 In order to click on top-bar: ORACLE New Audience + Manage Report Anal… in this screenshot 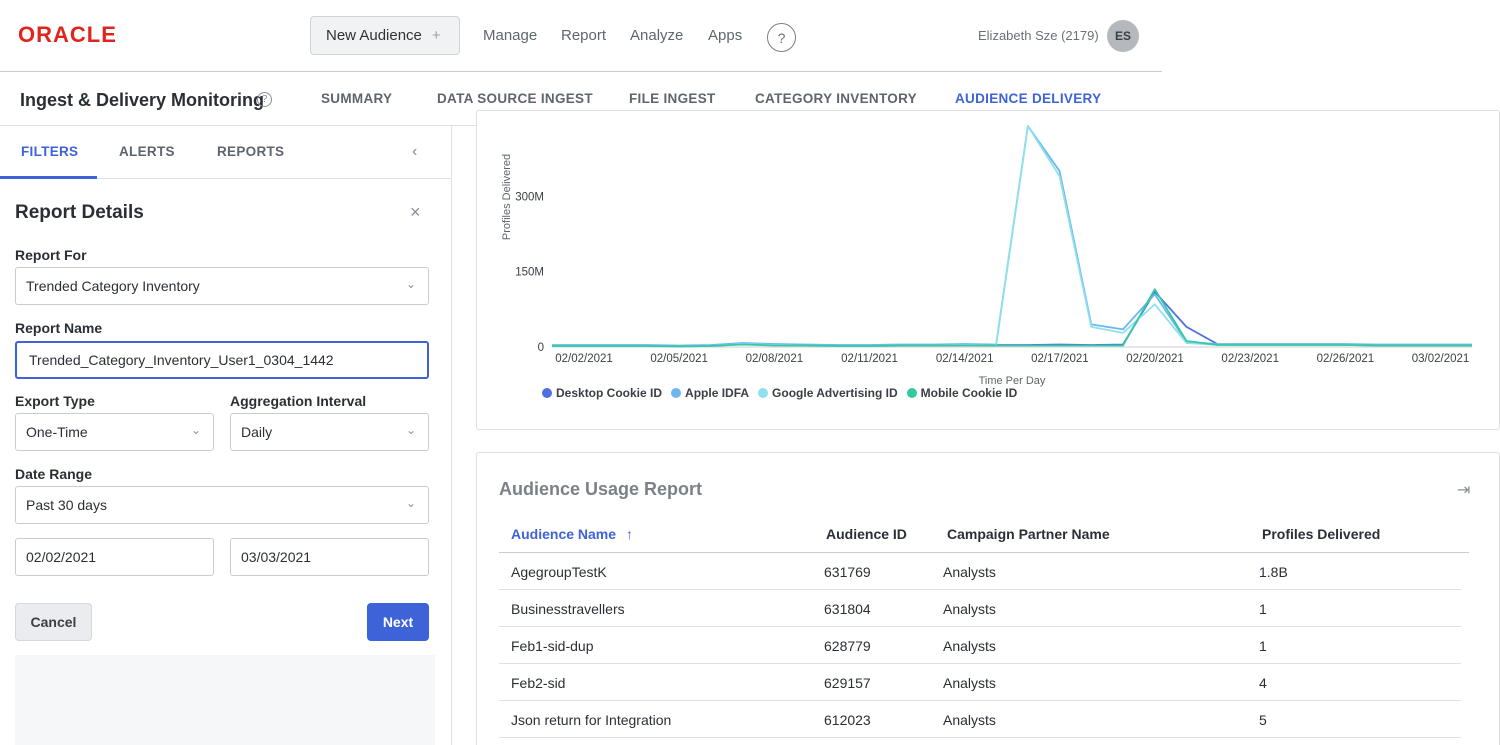, I will do `click(581, 36)`.